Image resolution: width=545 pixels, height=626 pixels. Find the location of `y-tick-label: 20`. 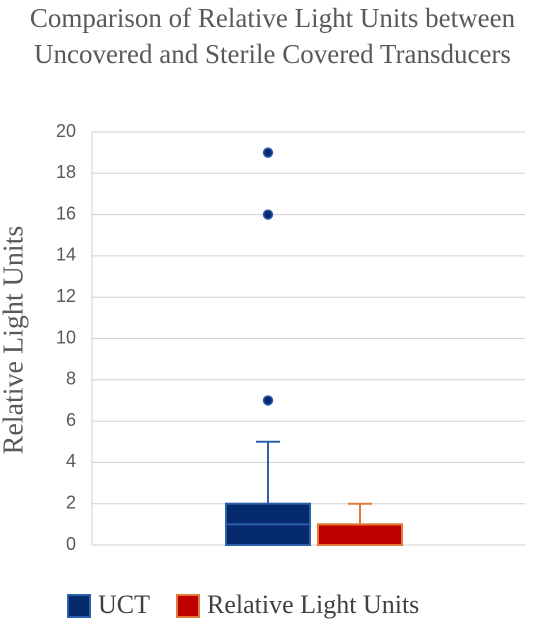

y-tick-label: 20 is located at coordinates (66, 131).